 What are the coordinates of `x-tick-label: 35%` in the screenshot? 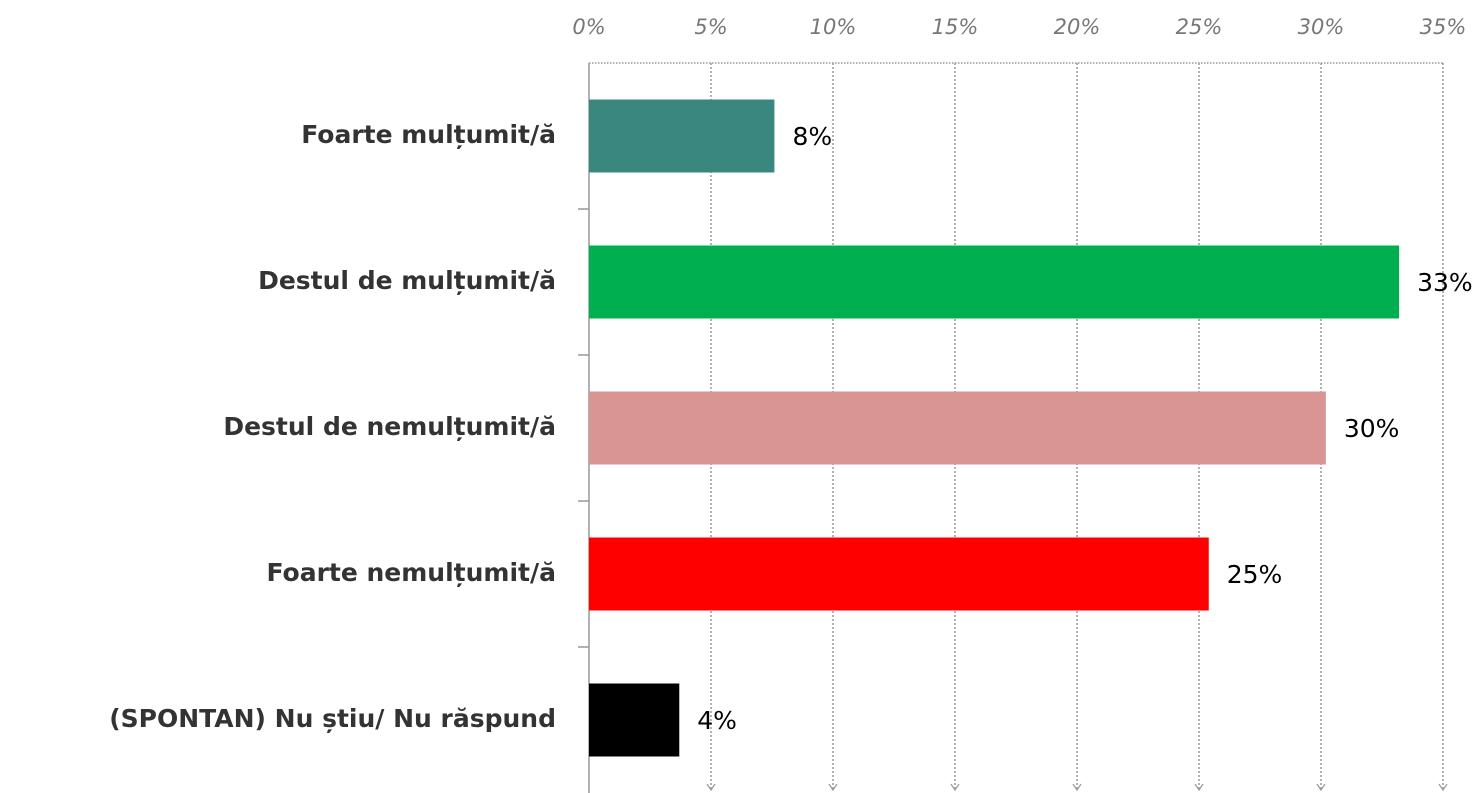 It's located at (1443, 27).